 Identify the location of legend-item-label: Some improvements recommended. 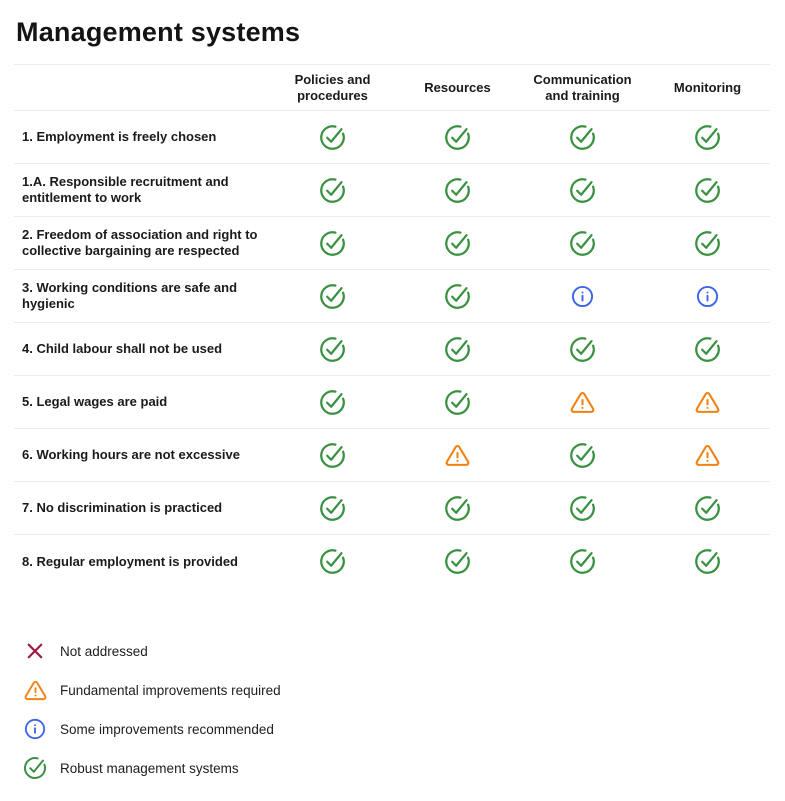
(167, 729).